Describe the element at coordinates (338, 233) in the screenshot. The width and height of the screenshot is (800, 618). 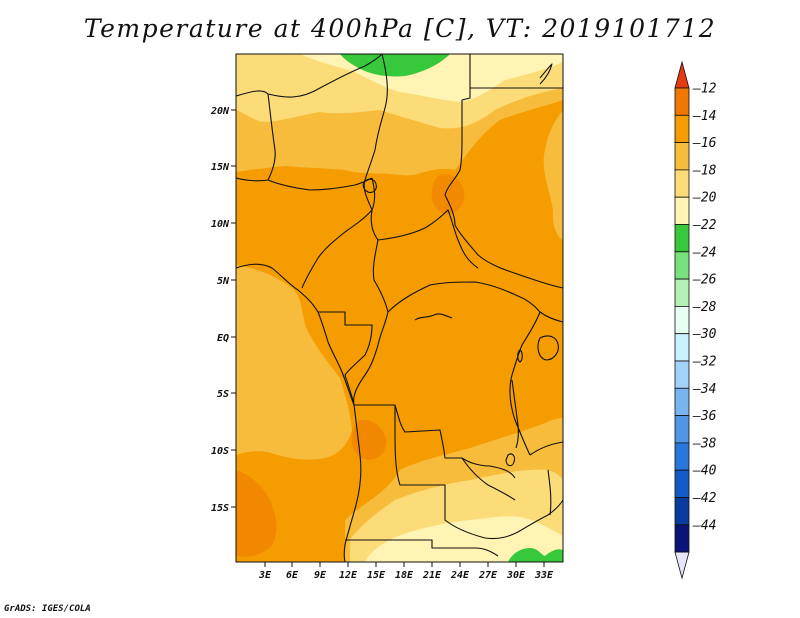
I see `border-cameroon` at that location.